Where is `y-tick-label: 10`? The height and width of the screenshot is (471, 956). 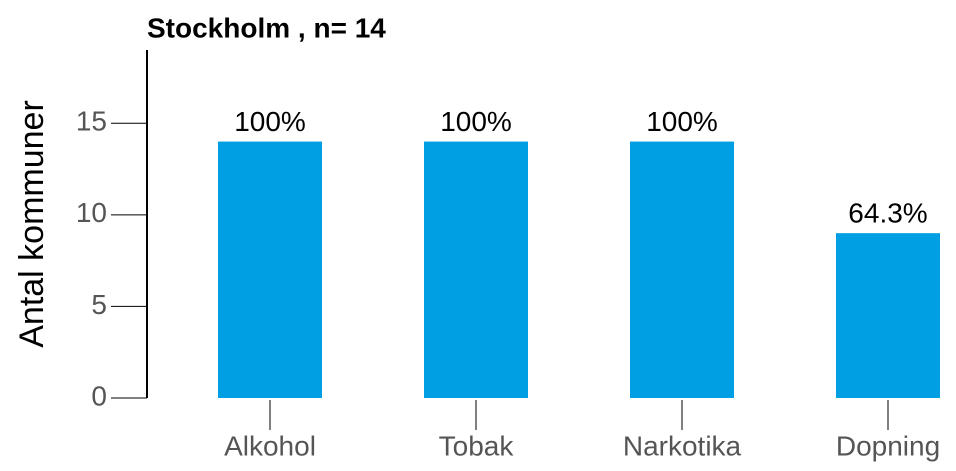
y-tick-label: 10 is located at coordinates (91, 212).